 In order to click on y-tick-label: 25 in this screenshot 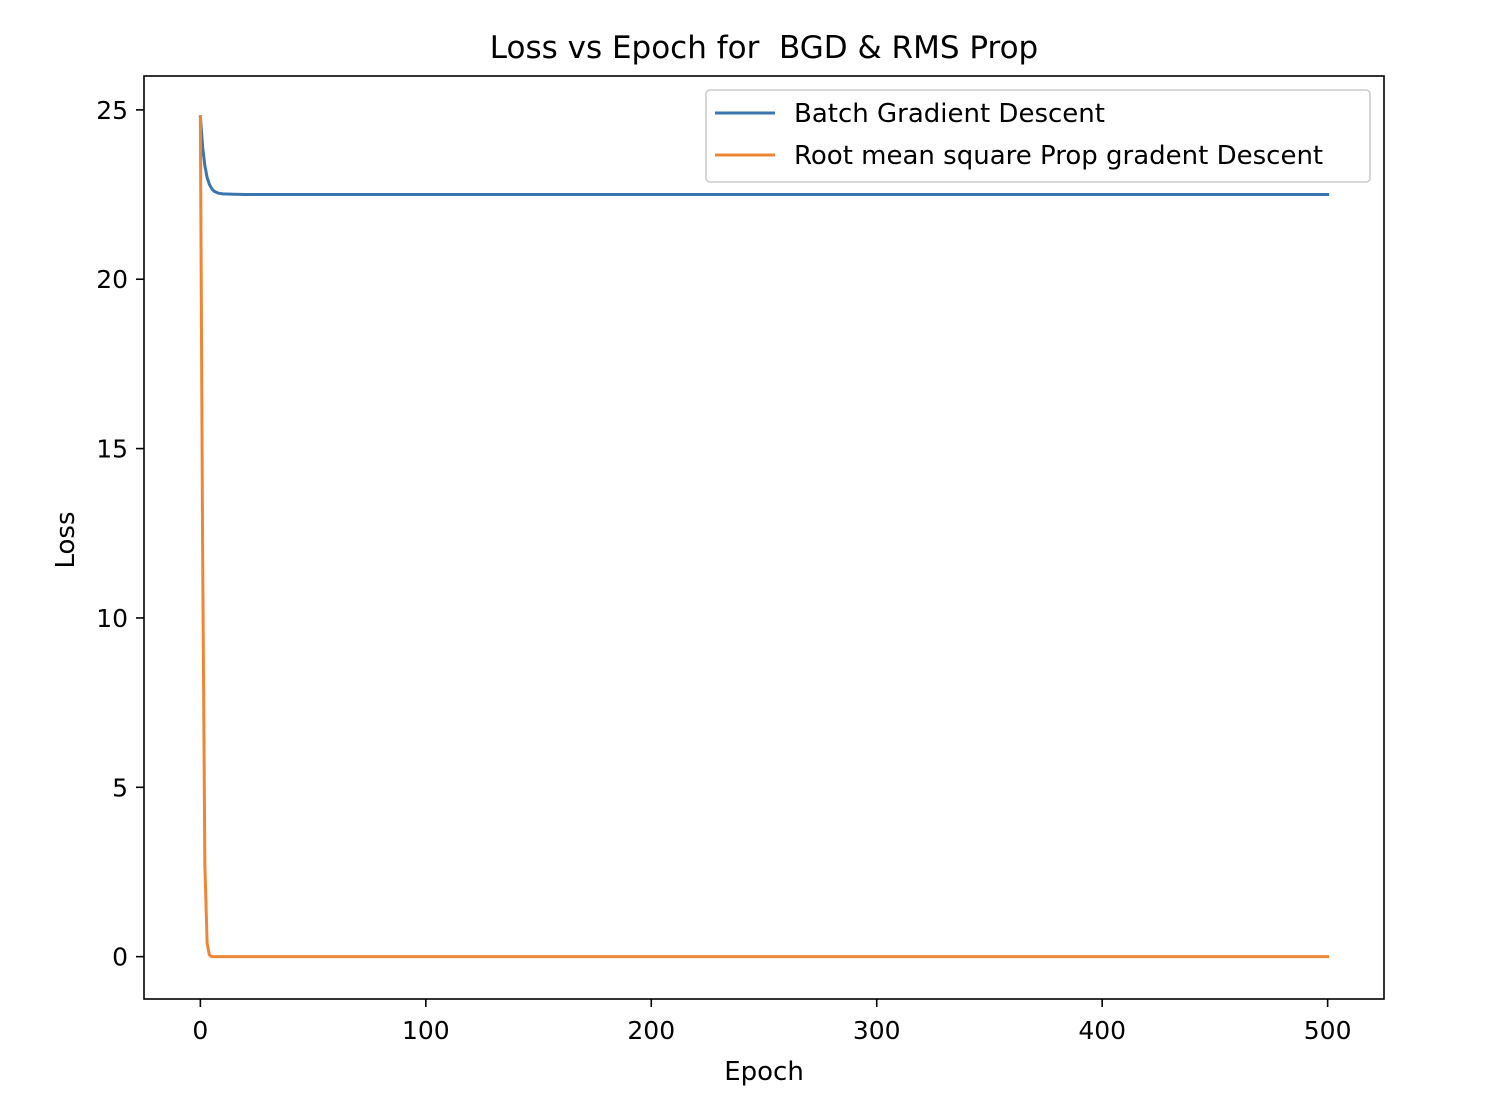, I will do `click(112, 110)`.